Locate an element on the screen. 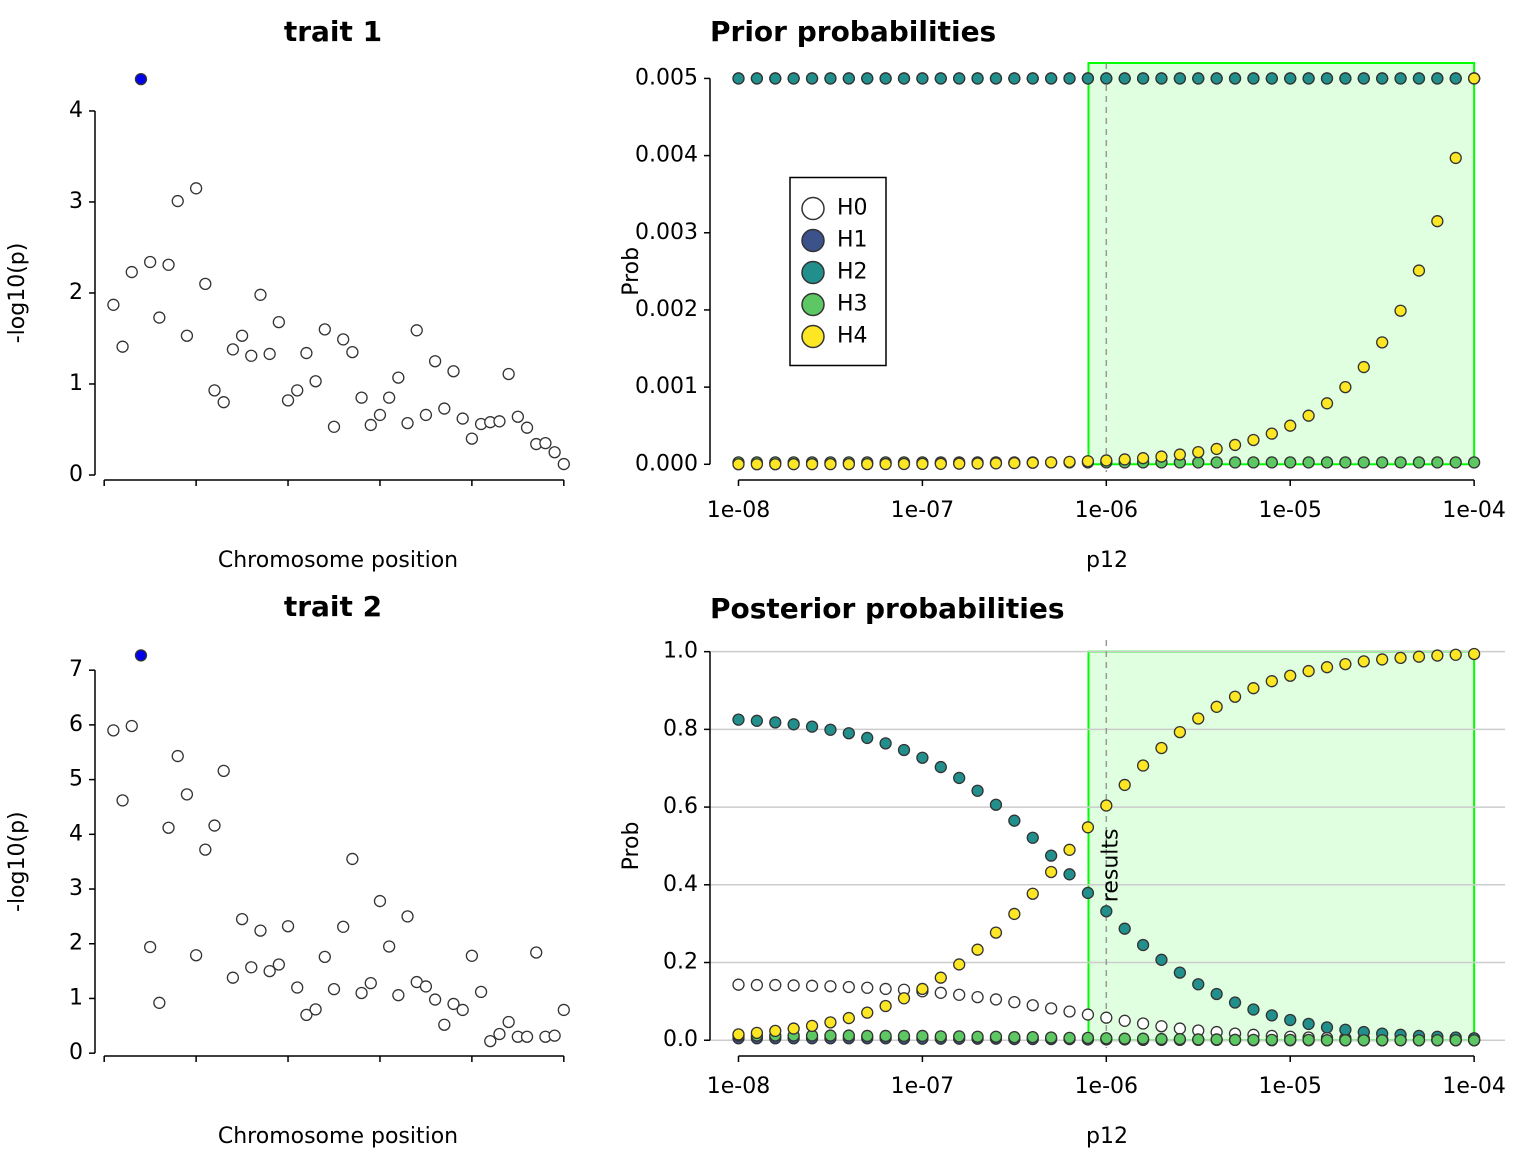 The image size is (1536, 1152). y-tick-label: 2 is located at coordinates (76, 943).